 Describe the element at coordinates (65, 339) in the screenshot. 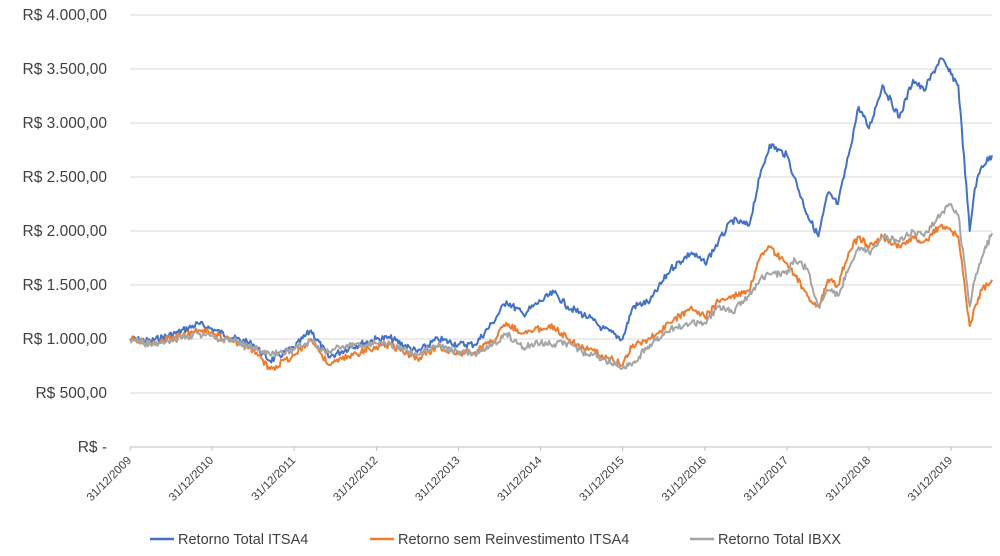

I see `y-tick-label: R$ 1.000,00` at that location.